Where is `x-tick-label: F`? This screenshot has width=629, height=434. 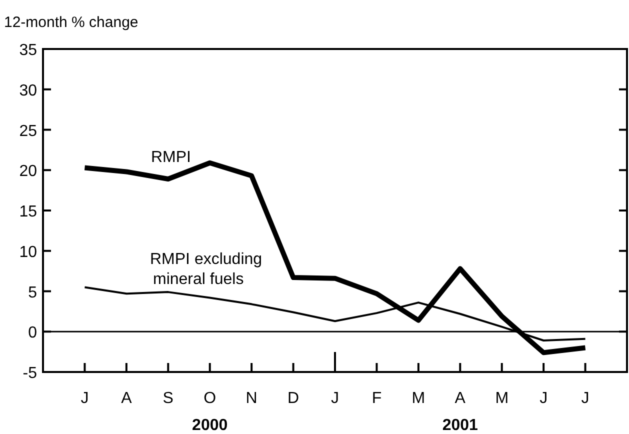
x-tick-label: F is located at coordinates (377, 398).